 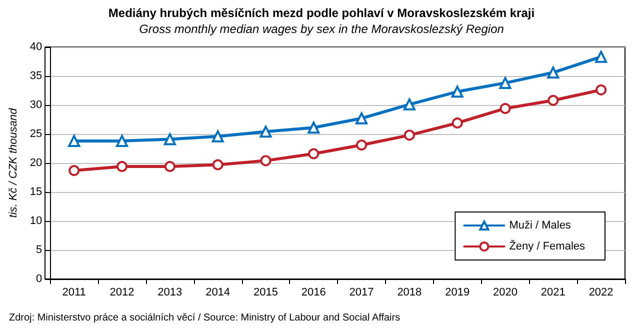 I want to click on chart-subtitle: Gross monthly median wages by sex in the Moravskoslezský Region, so click(x=321, y=29).